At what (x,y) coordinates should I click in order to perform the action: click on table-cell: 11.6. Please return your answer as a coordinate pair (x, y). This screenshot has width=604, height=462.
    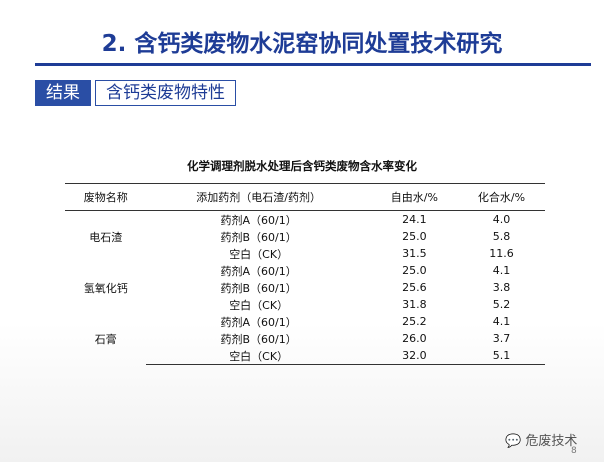
    Looking at the image, I should click on (501, 253).